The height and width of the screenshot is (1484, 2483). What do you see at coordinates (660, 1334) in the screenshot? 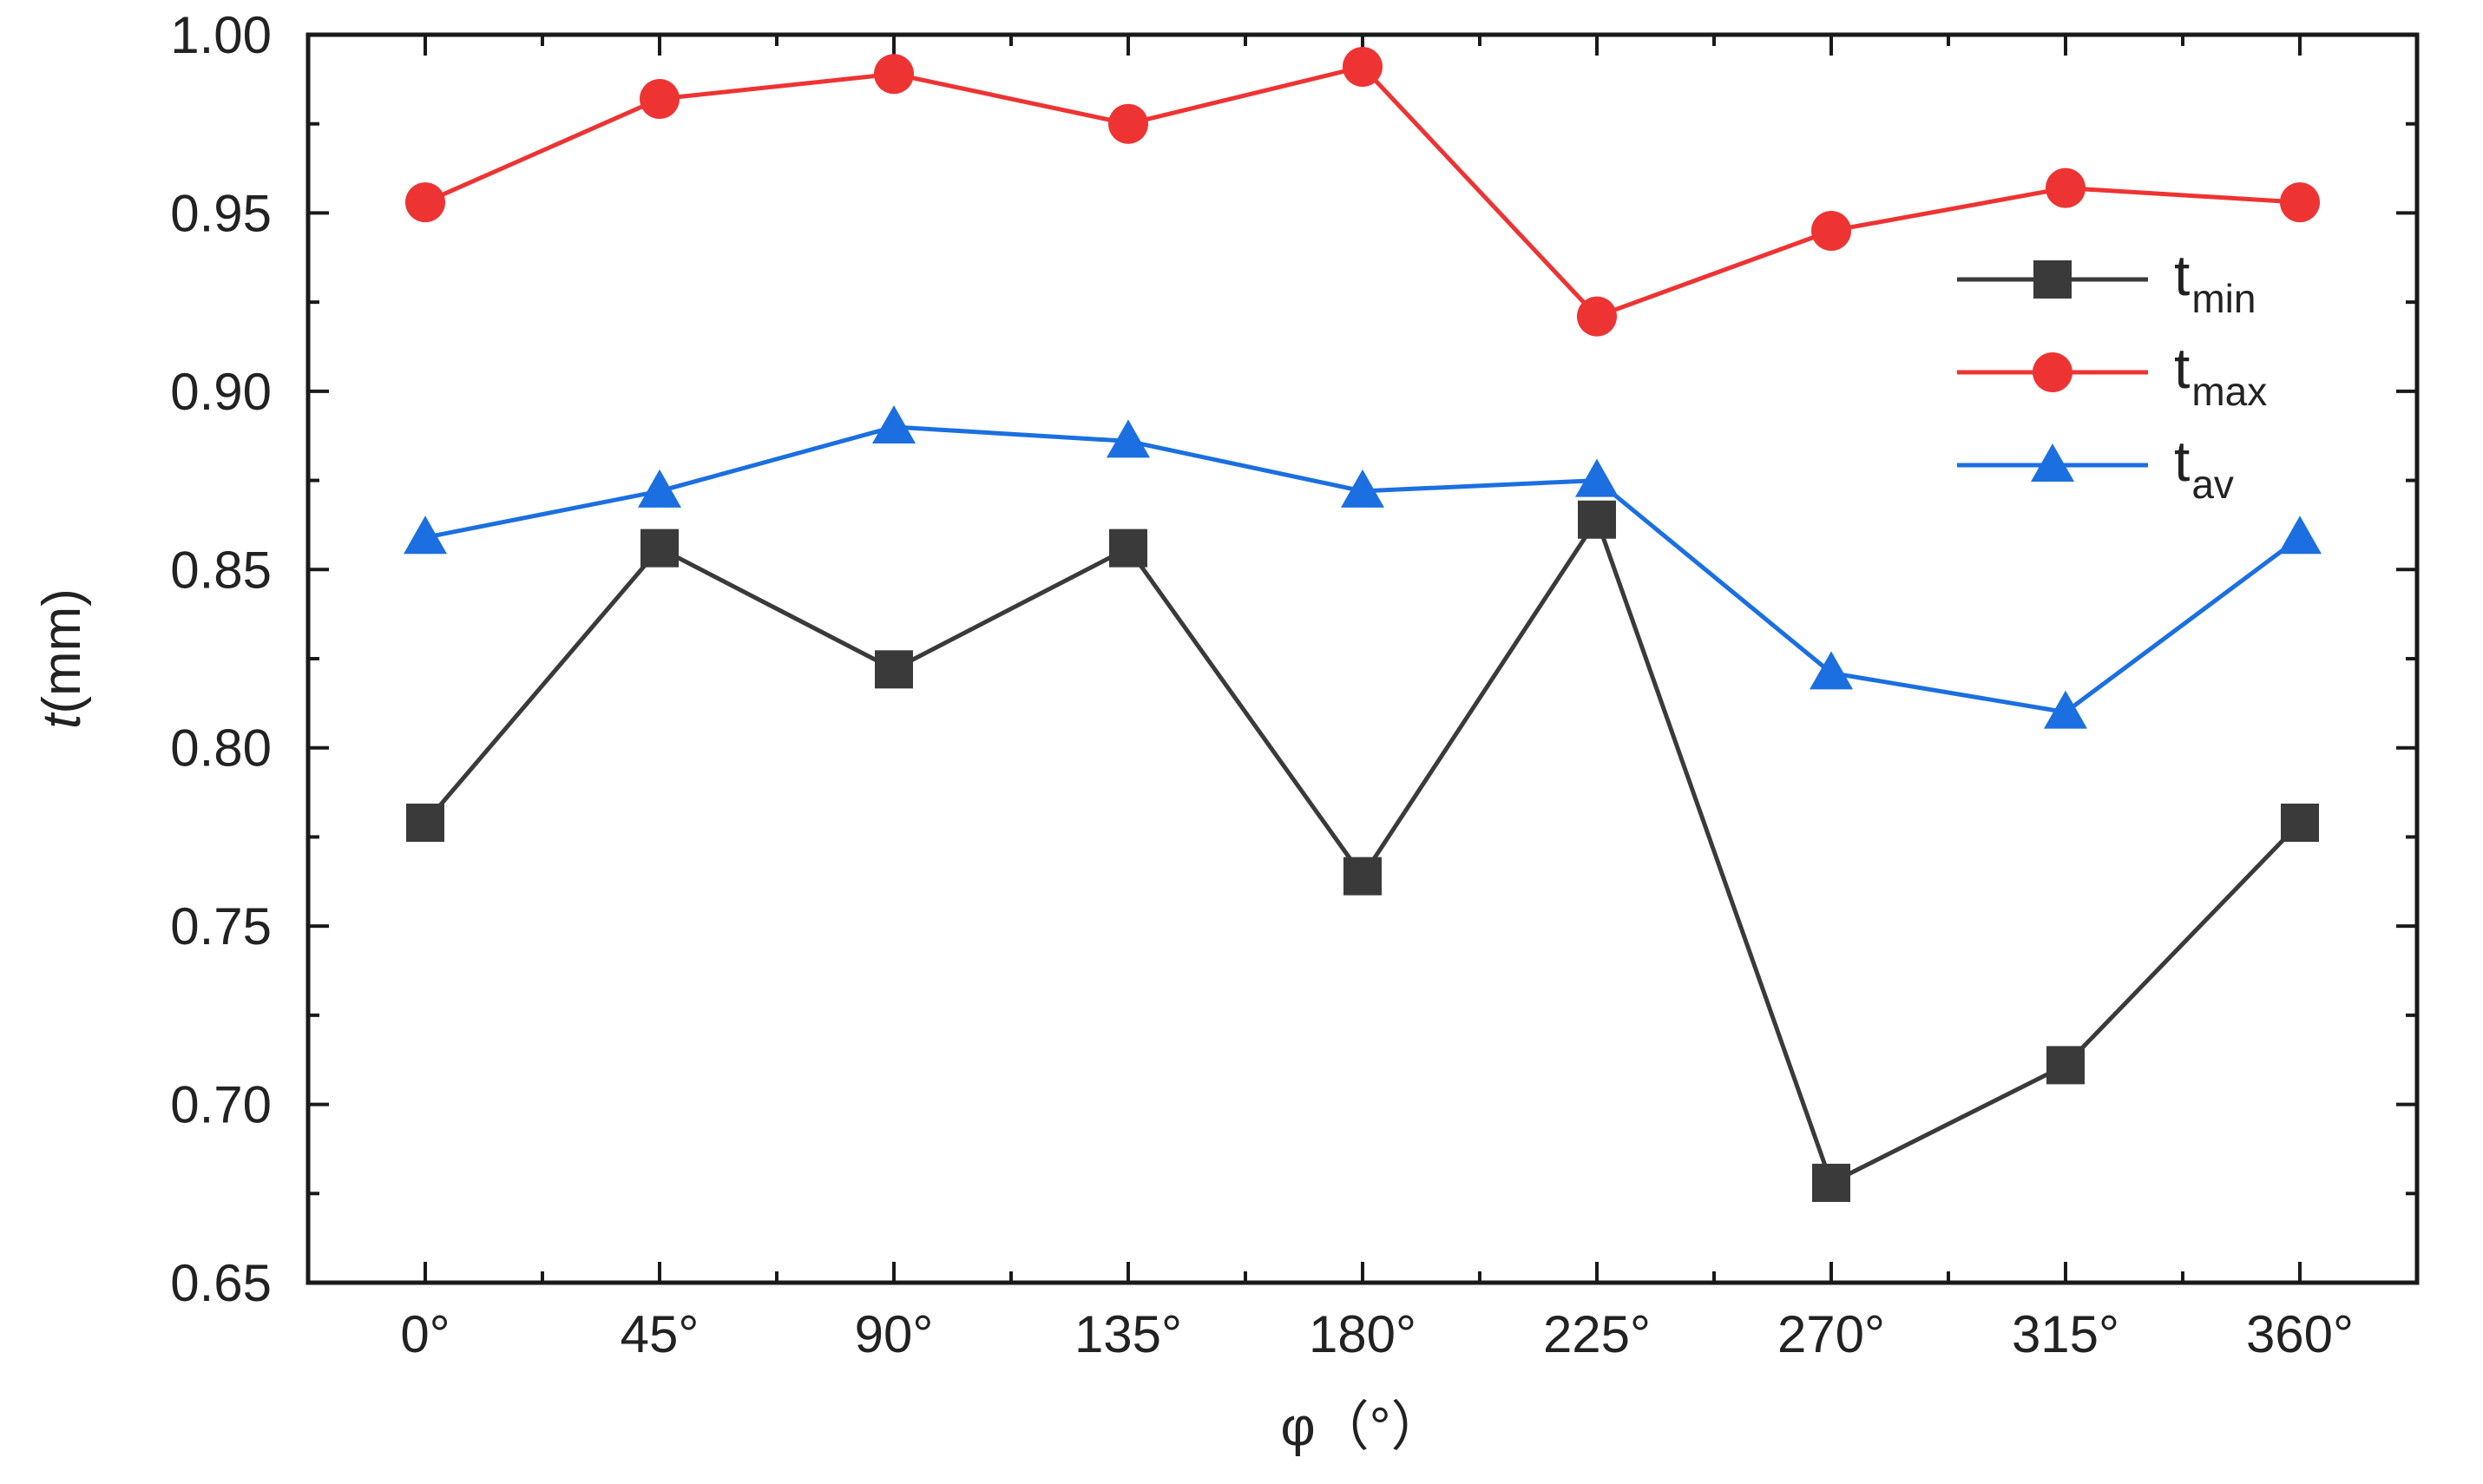
I see `x-tick-label: 45°` at bounding box center [660, 1334].